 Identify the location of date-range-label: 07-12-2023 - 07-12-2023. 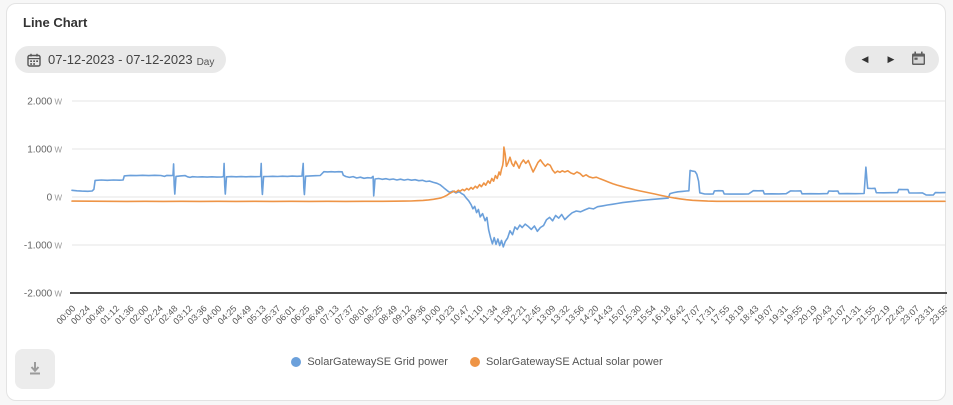
(120, 59).